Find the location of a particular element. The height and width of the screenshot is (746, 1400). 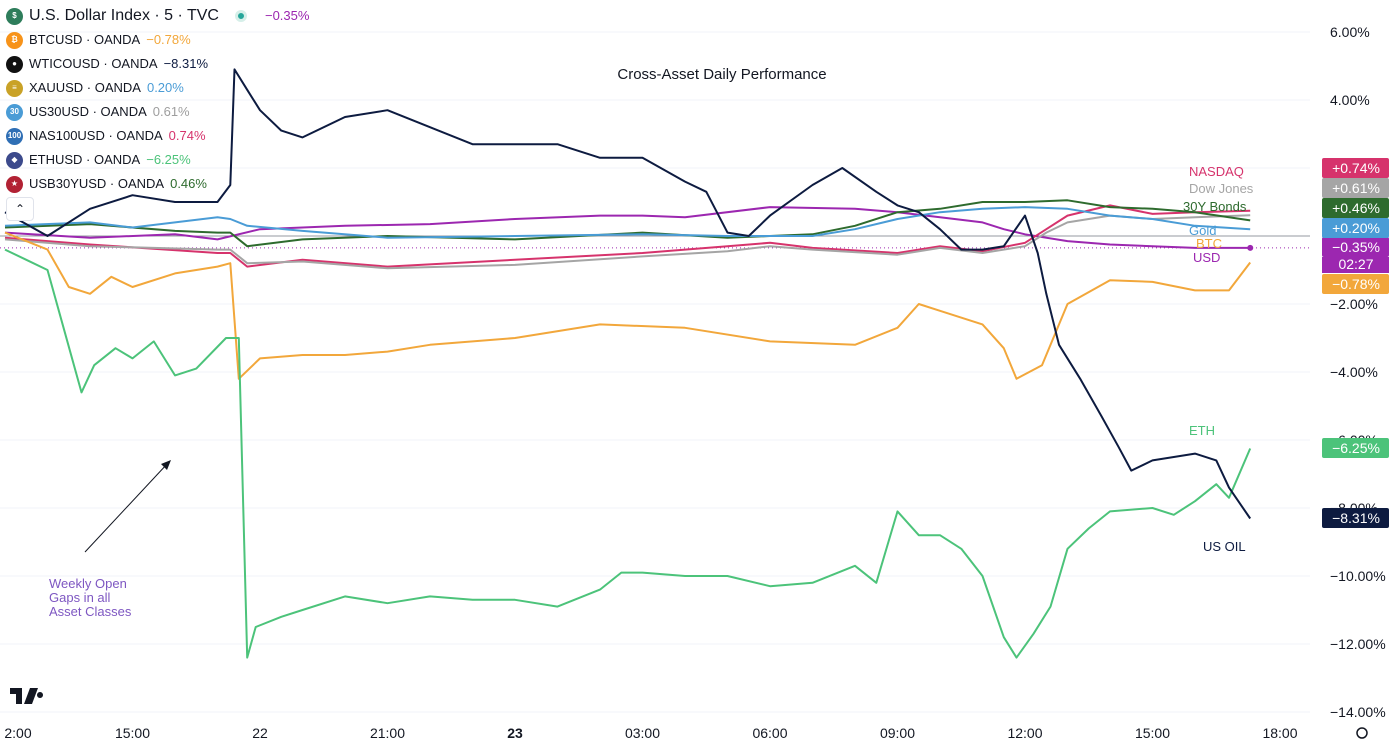

legend-row: ≡ XAUUSD · OANDA 0.20% is located at coordinates (157, 88).